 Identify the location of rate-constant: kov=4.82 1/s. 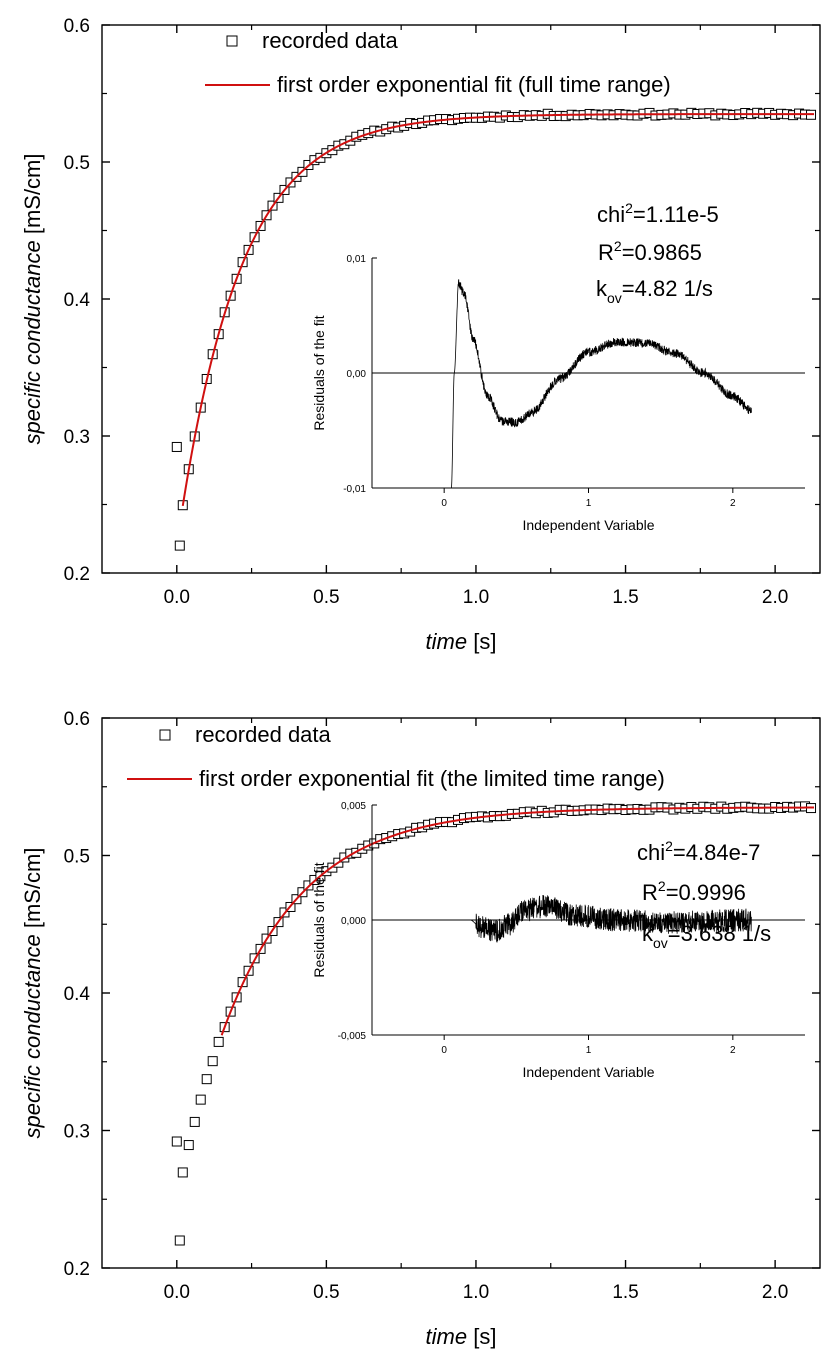
(654, 291).